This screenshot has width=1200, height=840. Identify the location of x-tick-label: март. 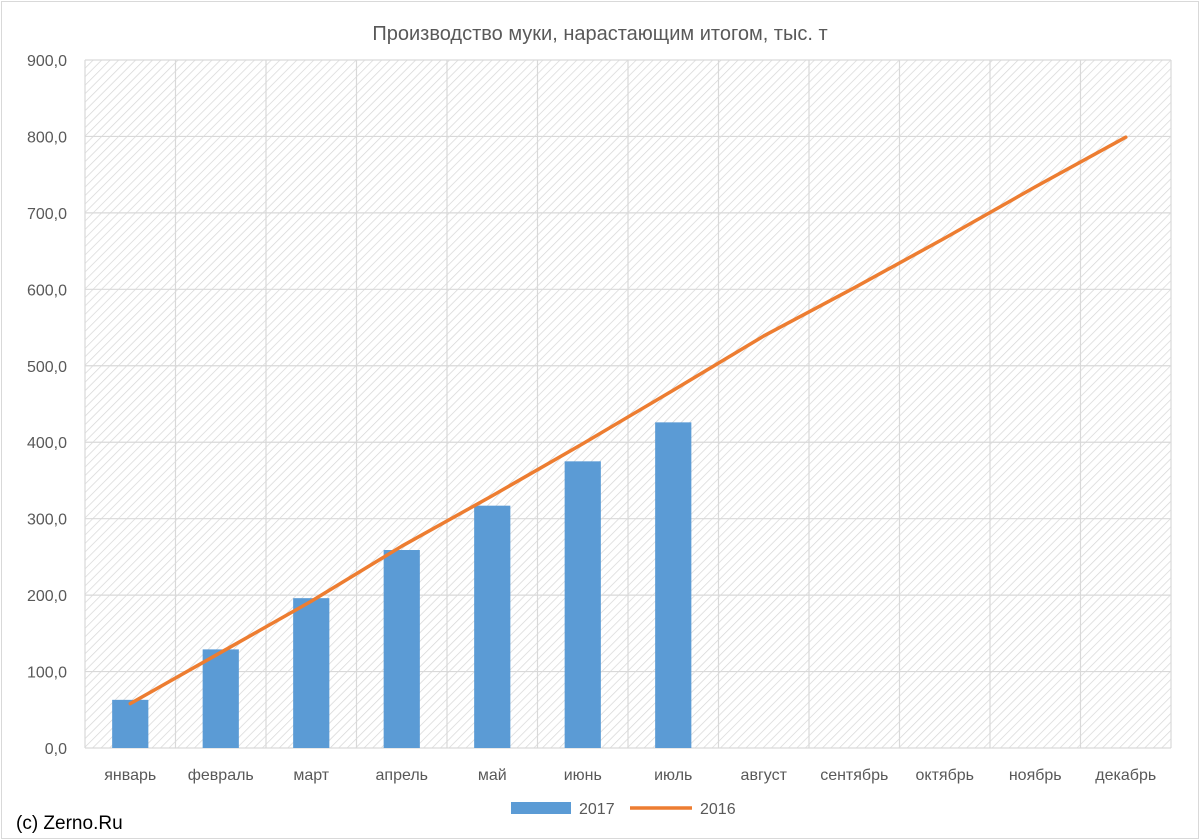
(311, 775).